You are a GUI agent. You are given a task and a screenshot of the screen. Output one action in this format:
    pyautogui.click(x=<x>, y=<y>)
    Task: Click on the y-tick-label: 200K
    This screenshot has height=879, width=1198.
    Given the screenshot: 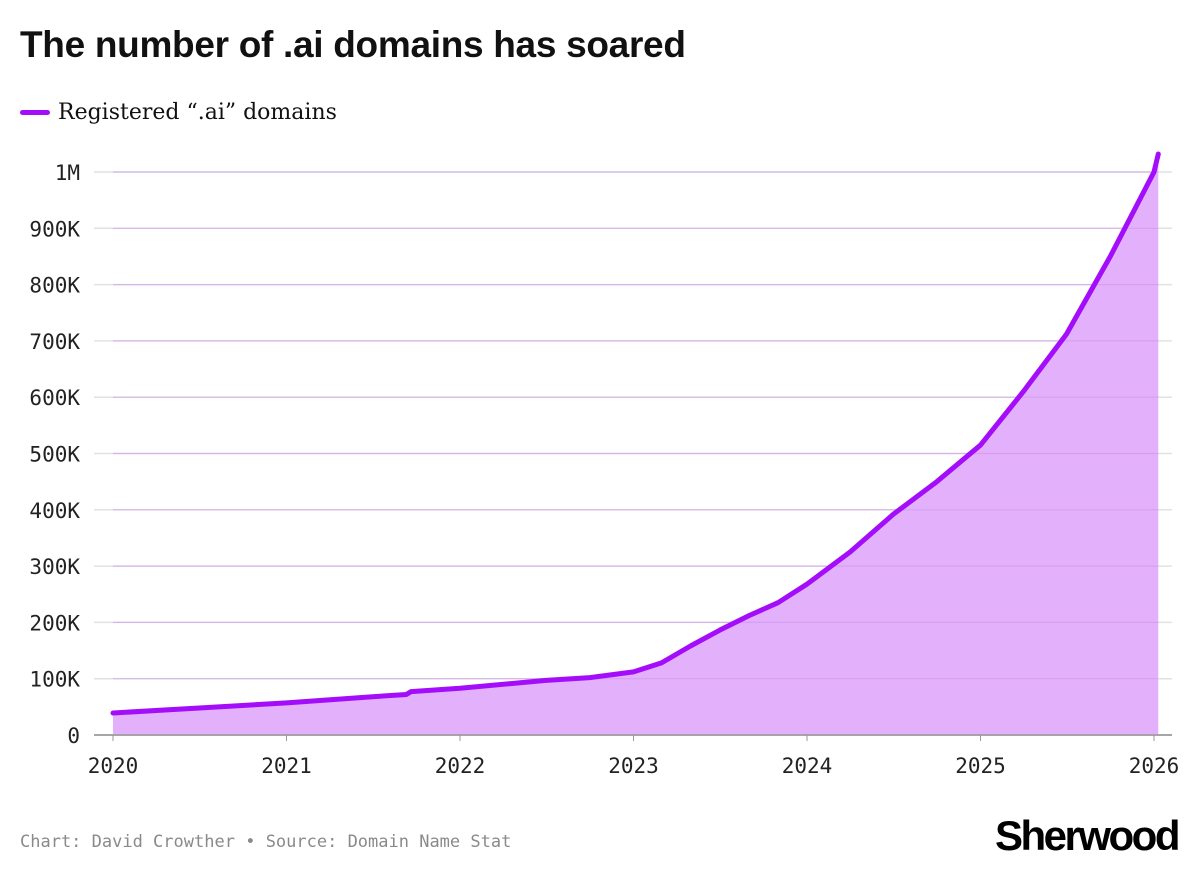 What is the action you would take?
    pyautogui.click(x=54, y=623)
    